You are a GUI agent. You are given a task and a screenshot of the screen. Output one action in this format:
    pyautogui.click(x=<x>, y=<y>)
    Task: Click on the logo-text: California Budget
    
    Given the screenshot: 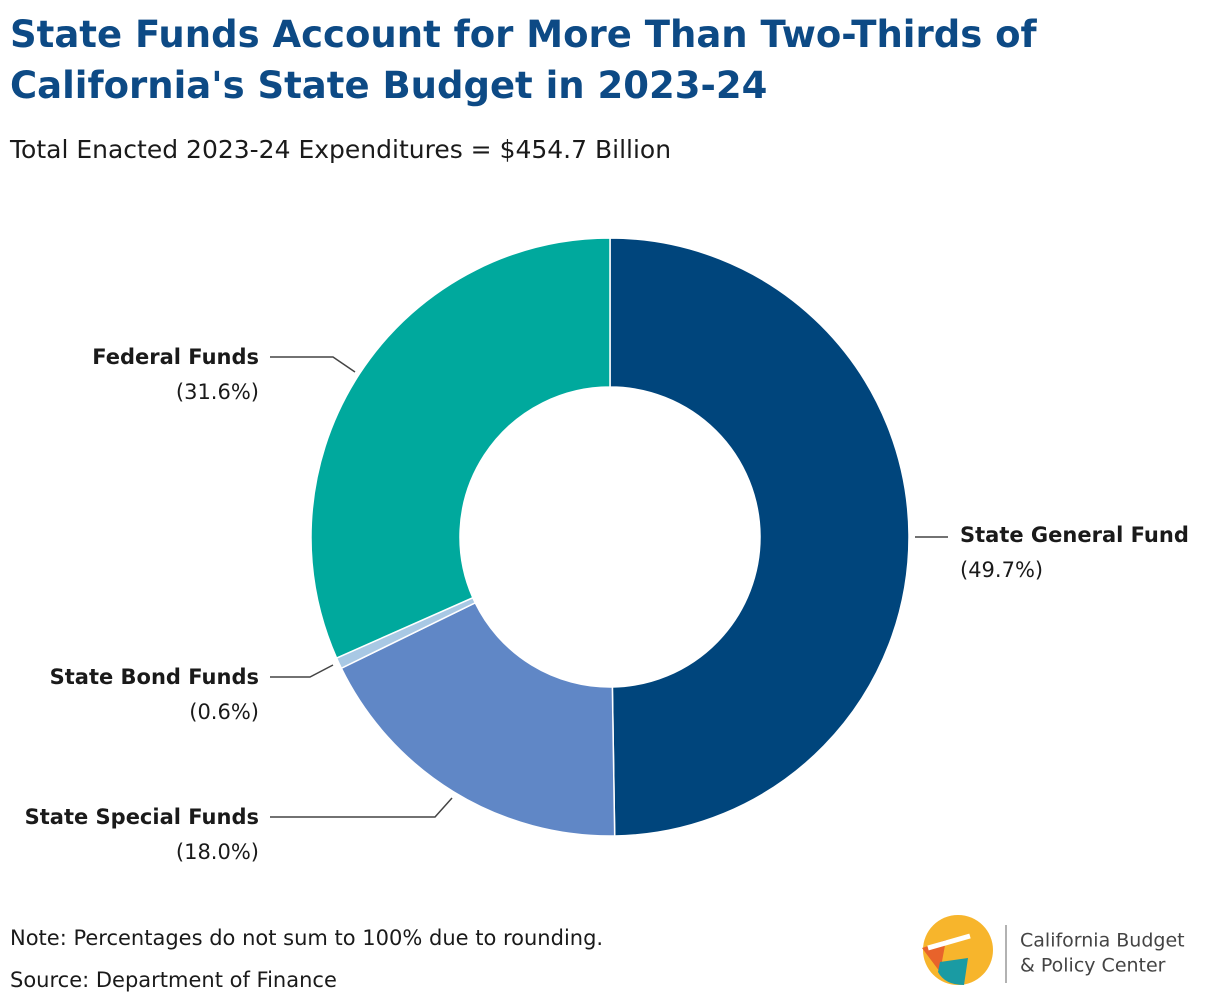 What is the action you would take?
    pyautogui.click(x=1102, y=941)
    